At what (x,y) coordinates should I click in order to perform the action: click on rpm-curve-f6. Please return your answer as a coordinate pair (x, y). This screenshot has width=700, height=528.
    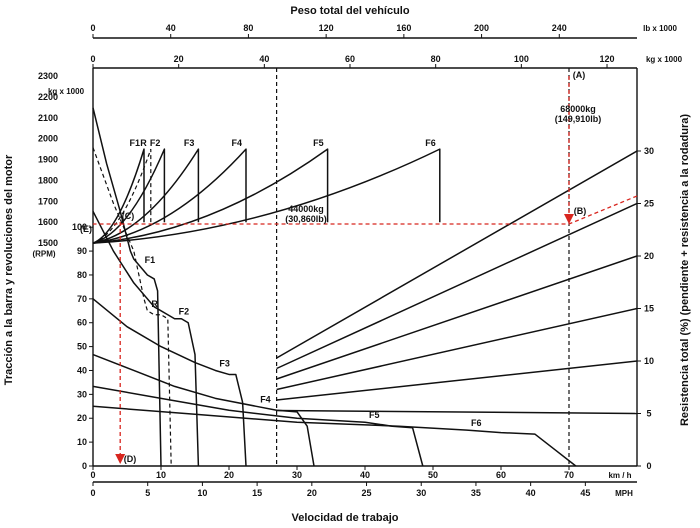
    Looking at the image, I should click on (266, 196).